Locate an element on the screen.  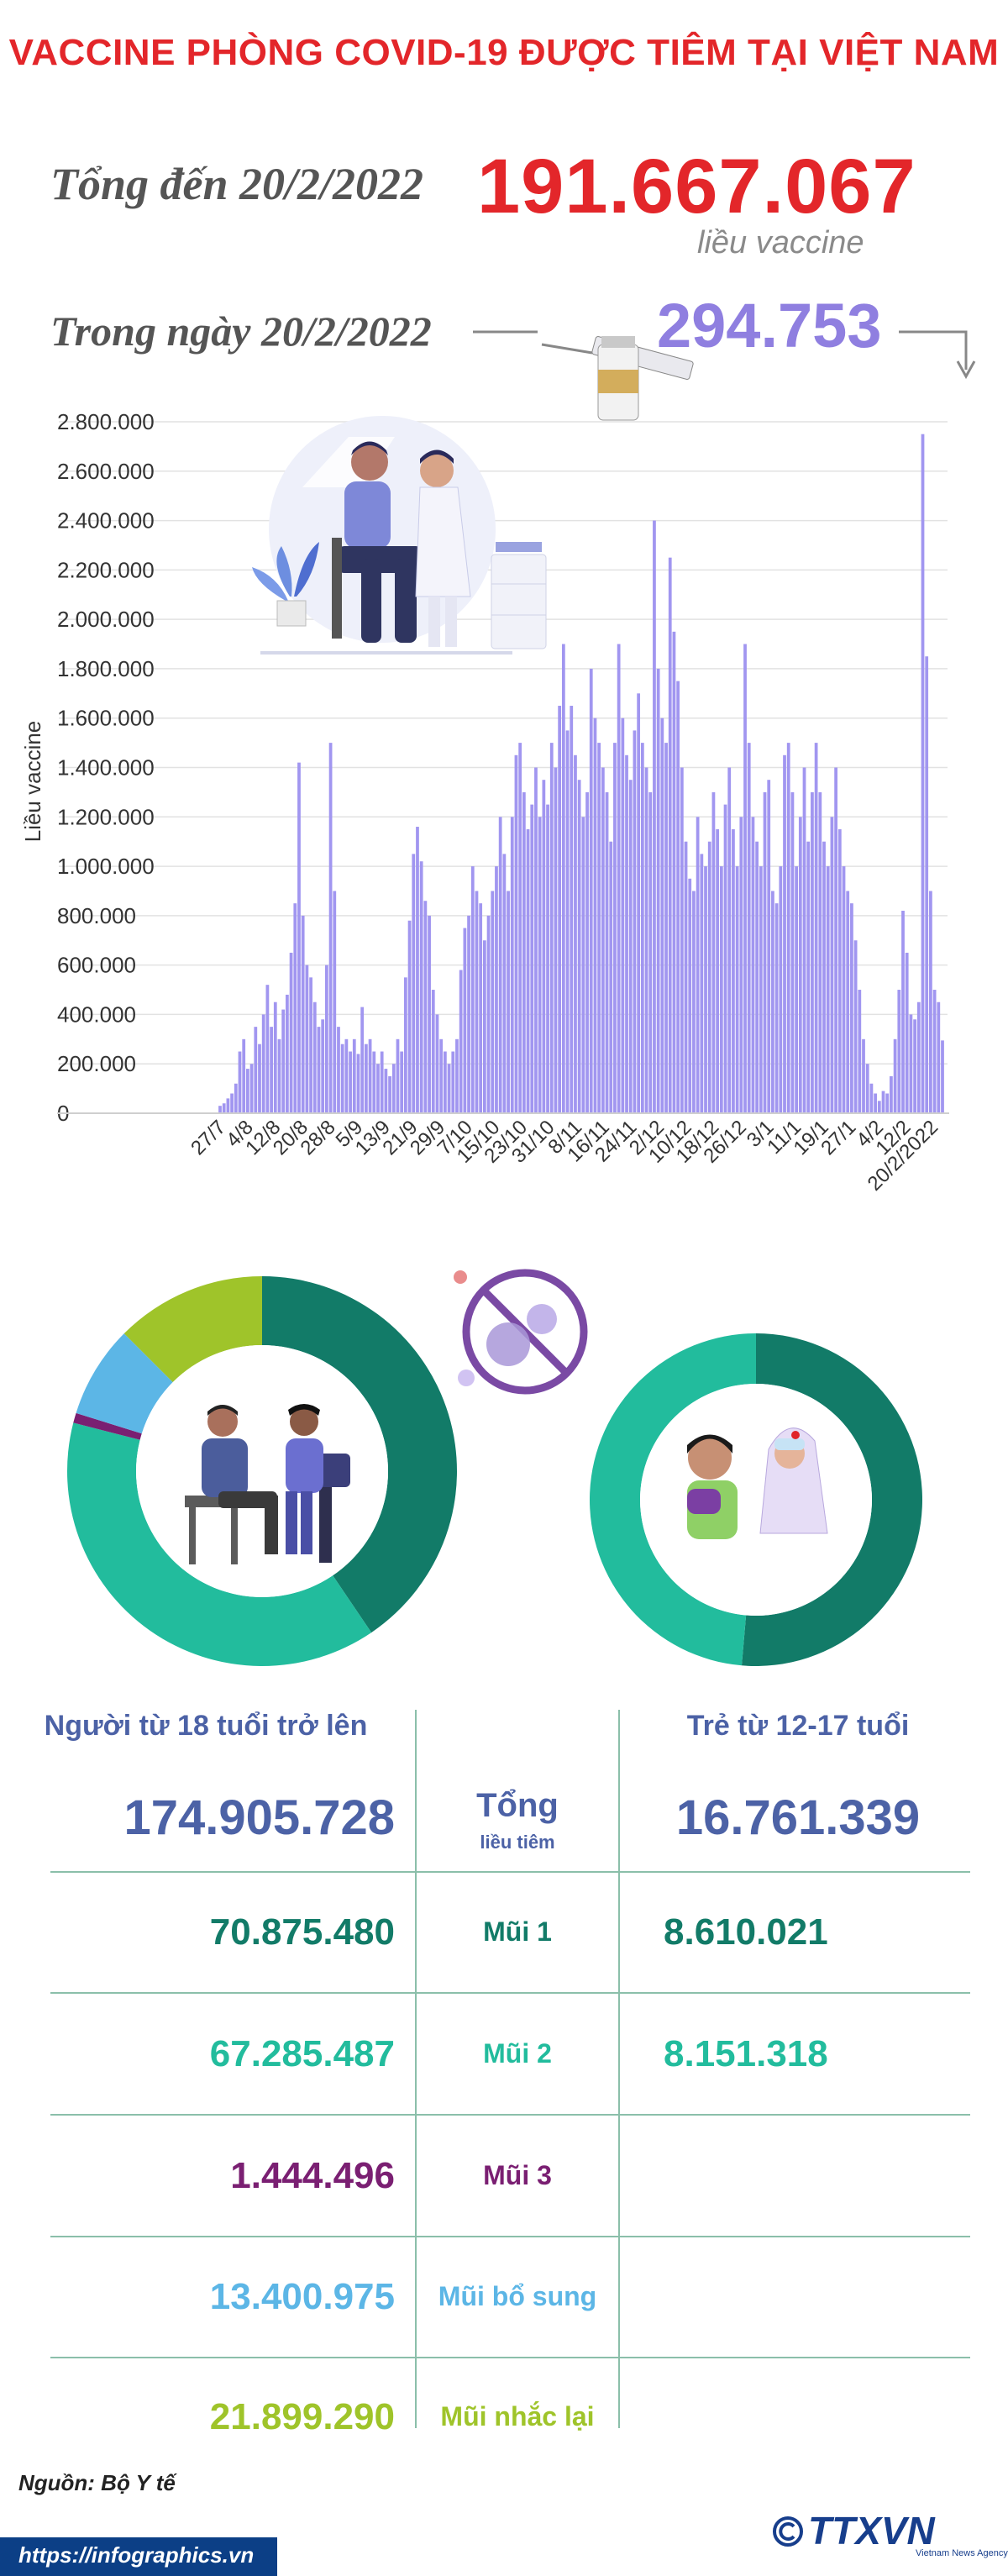
dose-label: Mũi 3 is located at coordinates (517, 2175).